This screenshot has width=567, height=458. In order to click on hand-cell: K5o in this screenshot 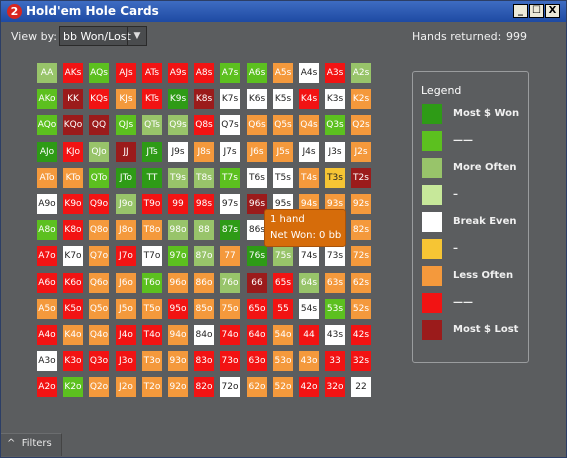, I will do `click(73, 309)`.